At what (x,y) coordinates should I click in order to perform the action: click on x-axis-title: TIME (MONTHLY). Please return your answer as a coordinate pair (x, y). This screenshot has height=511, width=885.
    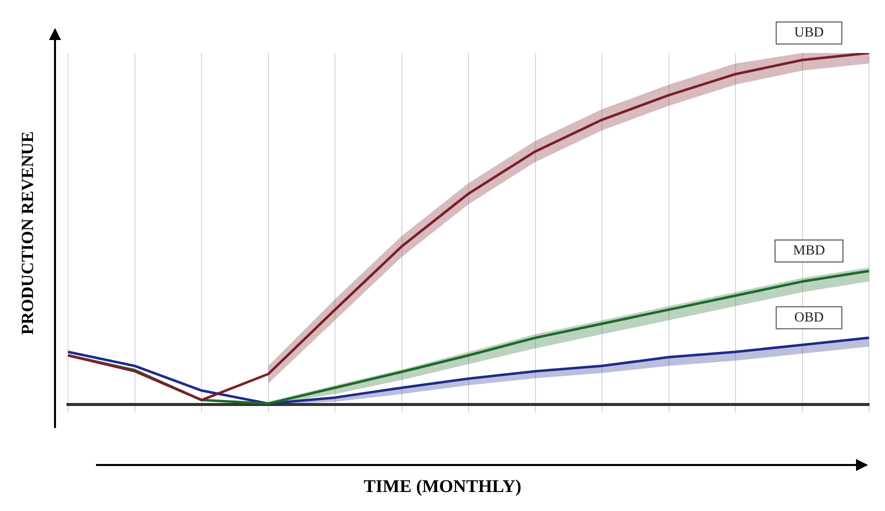
    Looking at the image, I should click on (442, 486).